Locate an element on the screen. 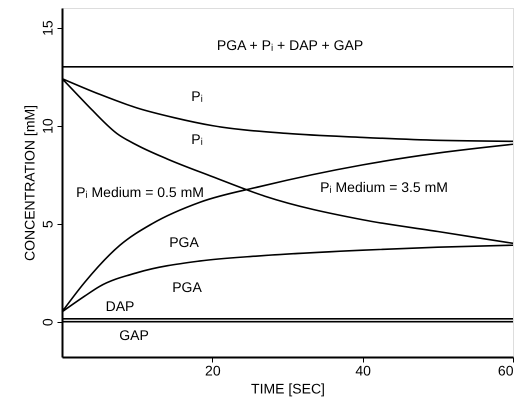 Image resolution: width=530 pixels, height=407 pixels. x-axis-title: TIME [SEC] is located at coordinates (288, 388).